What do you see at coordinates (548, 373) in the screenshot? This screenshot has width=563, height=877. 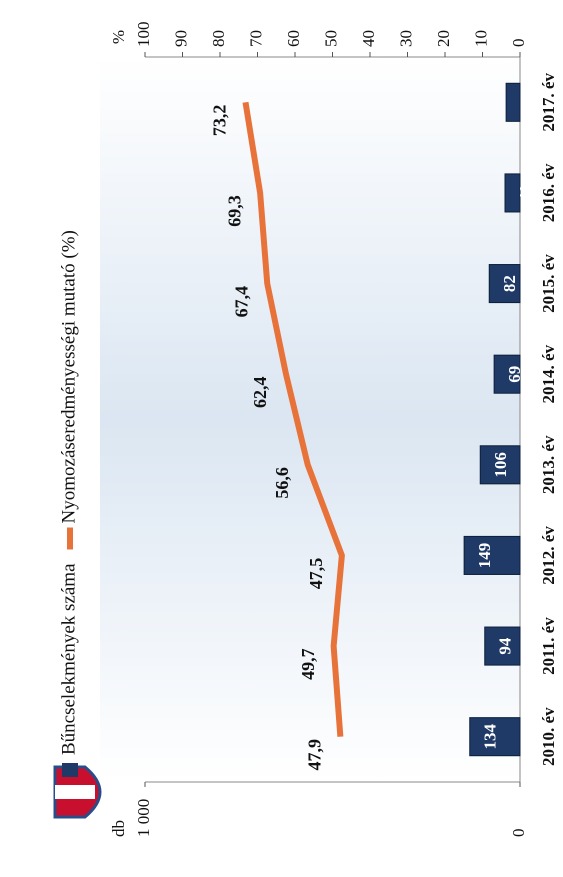 I see `x-tick-label: 2014. év` at bounding box center [548, 373].